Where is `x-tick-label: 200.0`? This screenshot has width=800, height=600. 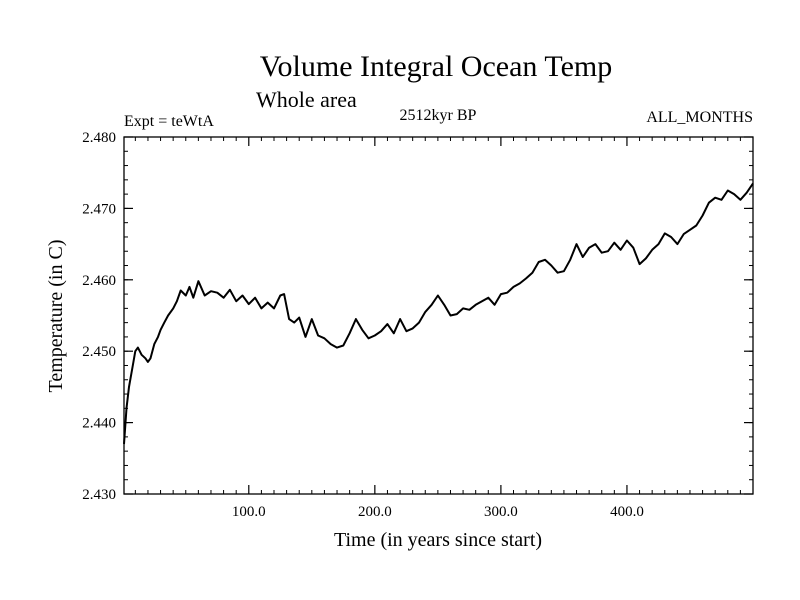
x-tick-label: 200.0 is located at coordinates (375, 512).